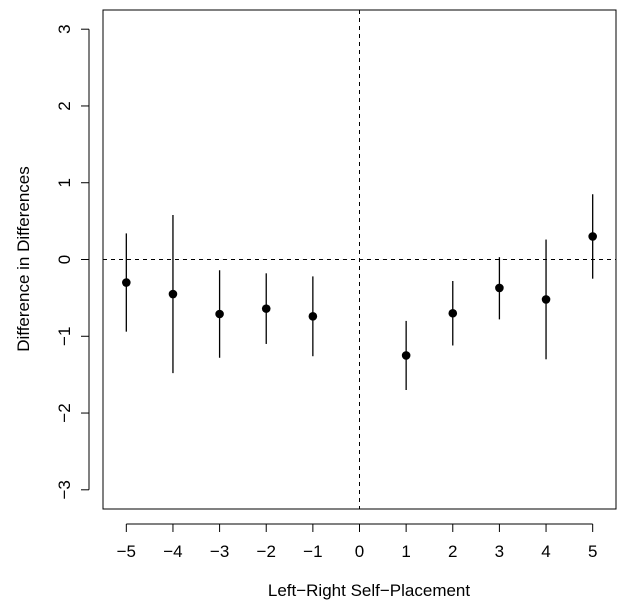  I want to click on x-axis: −5 −4 −3 −2 −1 0 1 2 3 4 5, so click(357, 542).